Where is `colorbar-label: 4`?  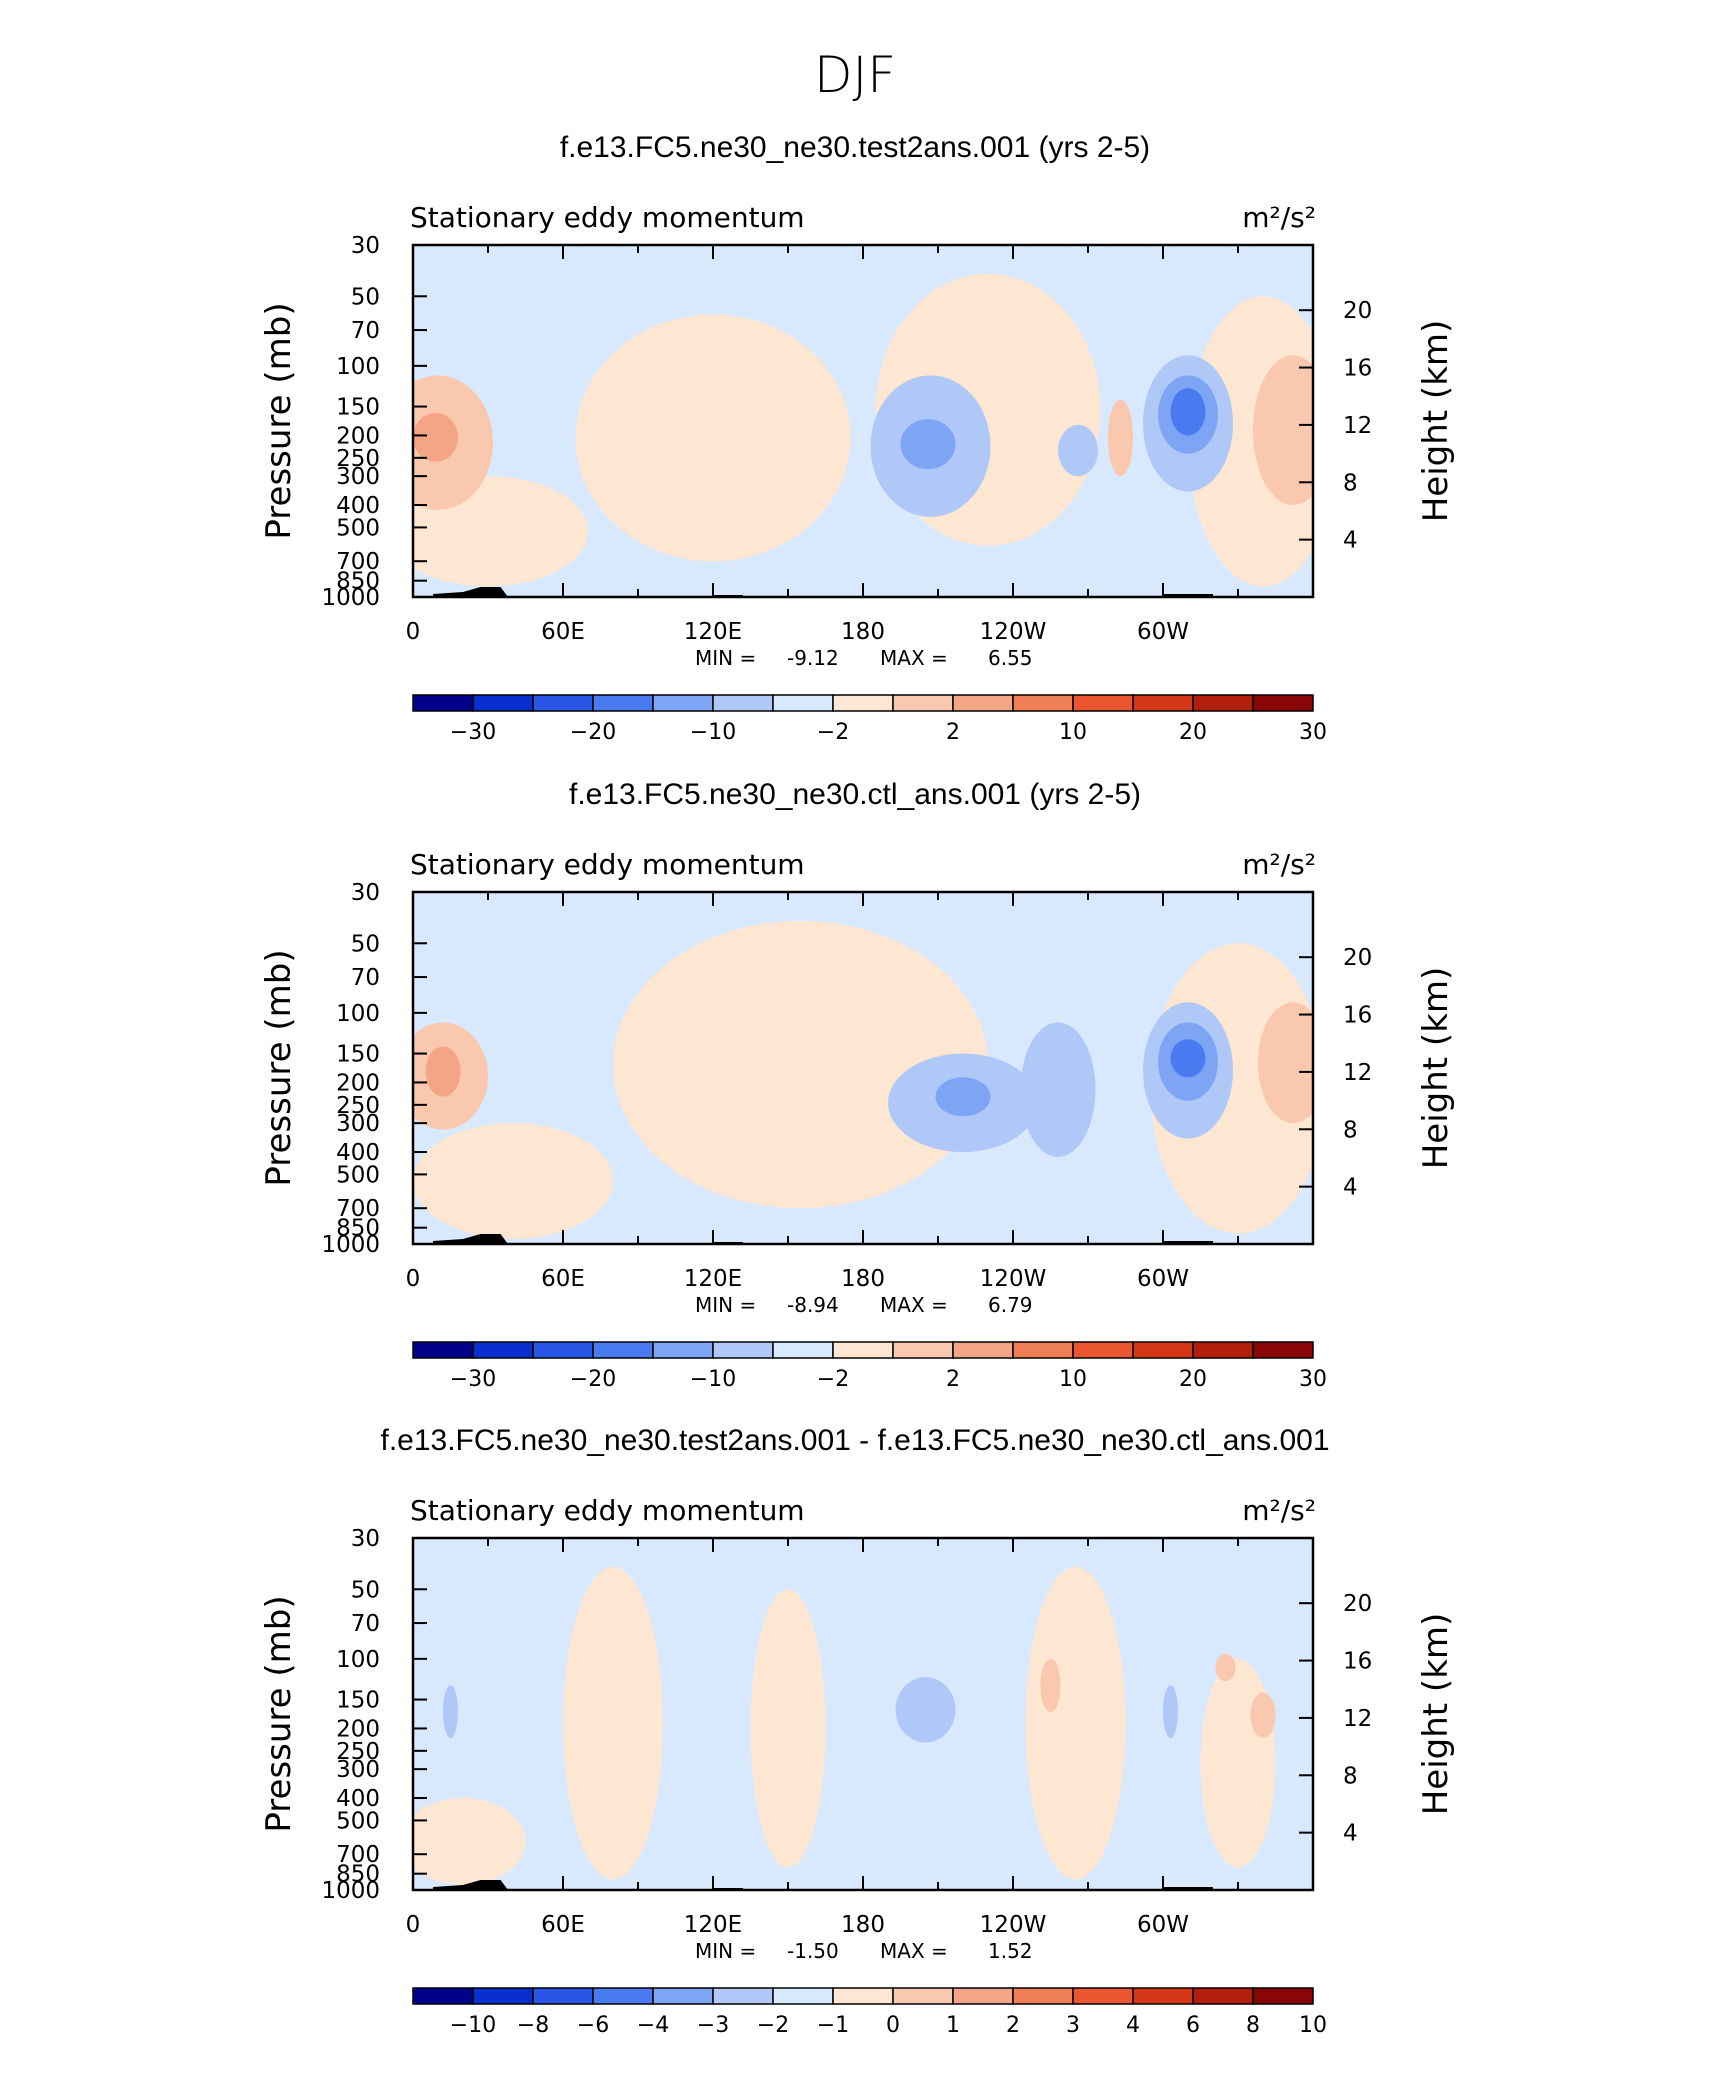 colorbar-label: 4 is located at coordinates (1133, 2025).